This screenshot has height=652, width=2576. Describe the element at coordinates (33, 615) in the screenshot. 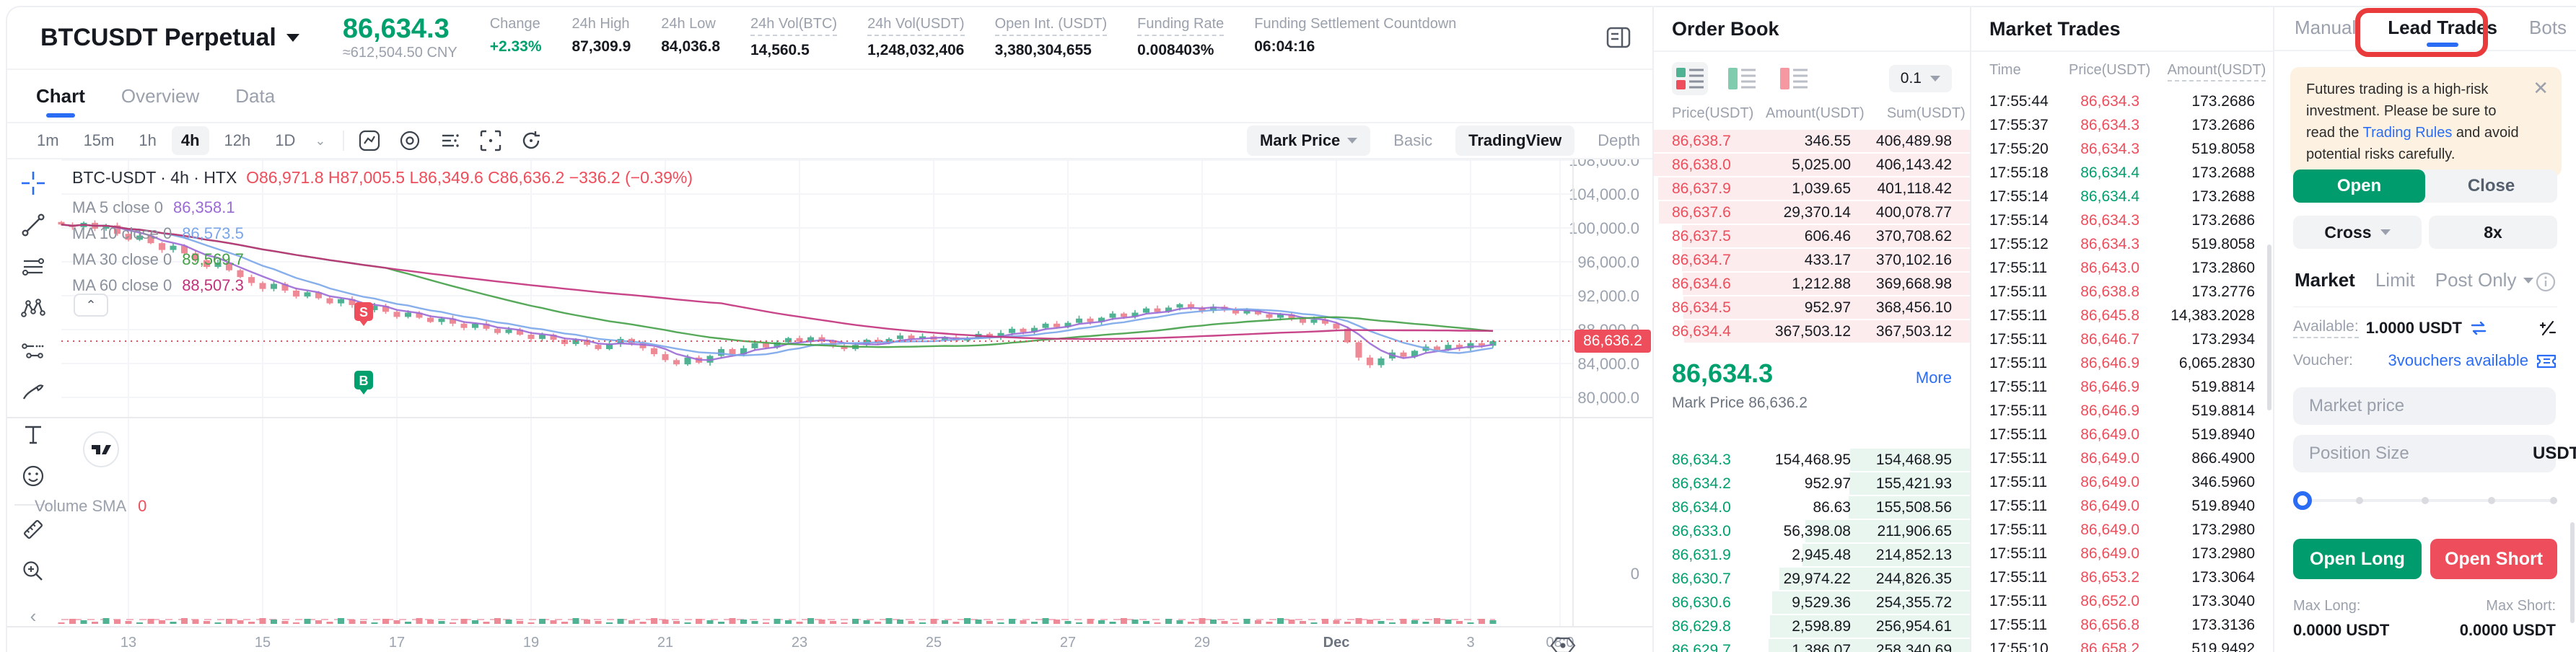

I see `collapse-toolbar-icon: ‹` at that location.